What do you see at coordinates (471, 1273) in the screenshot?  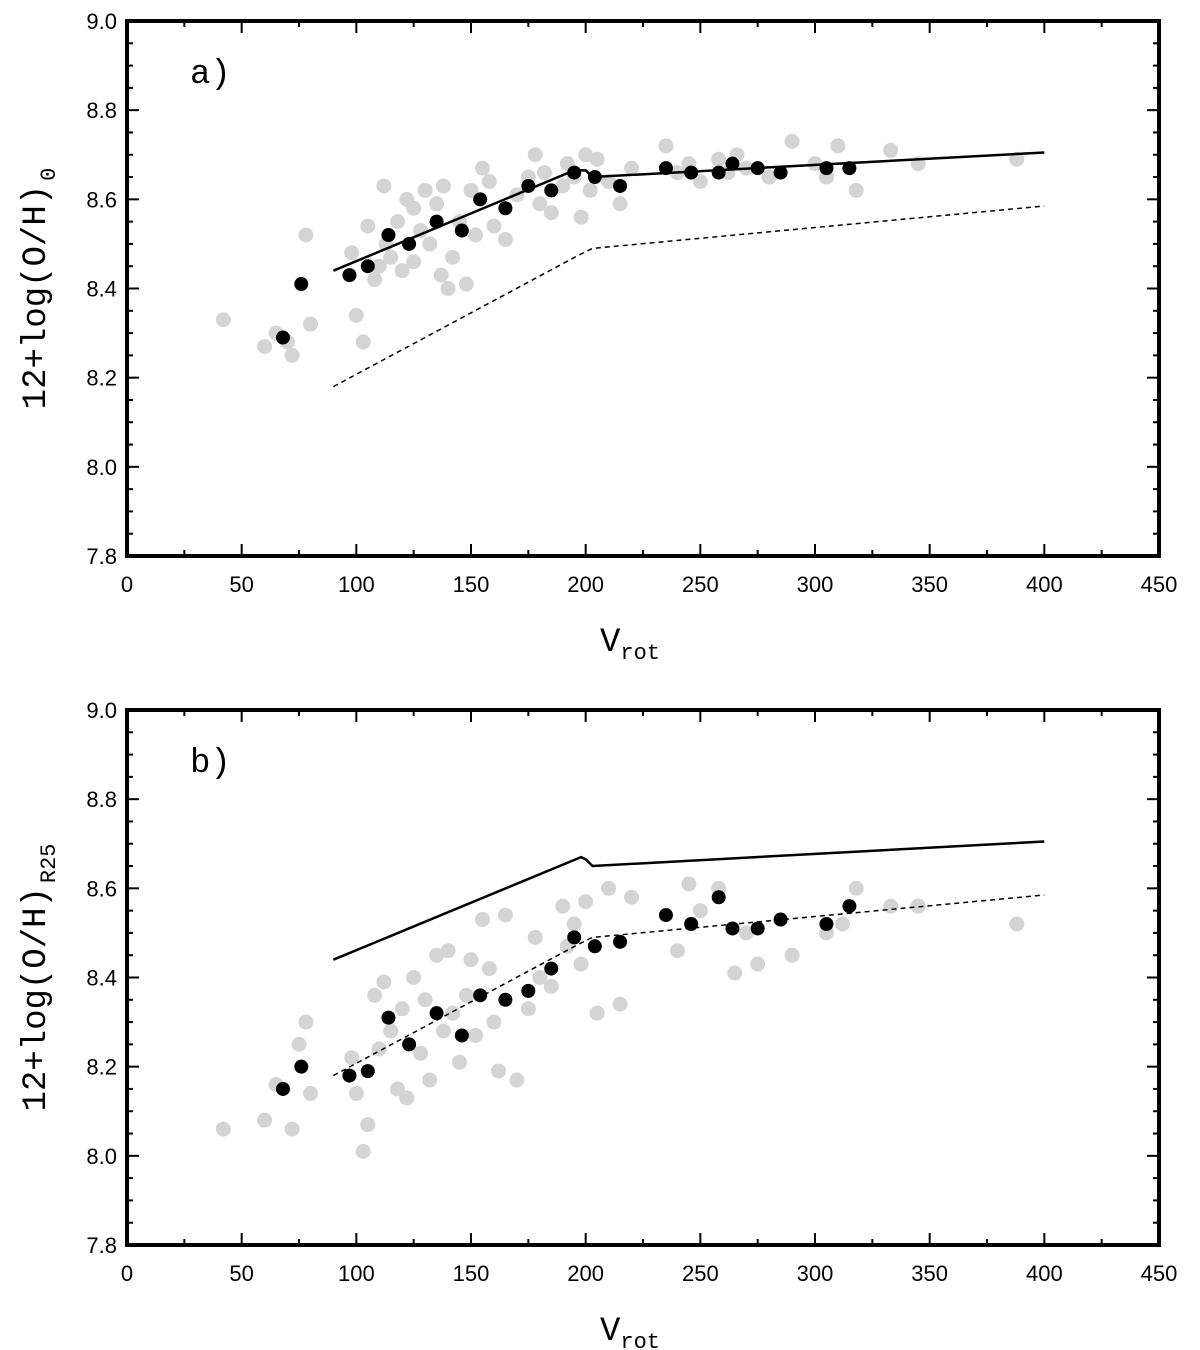 I see `x-tick-label: 150` at bounding box center [471, 1273].